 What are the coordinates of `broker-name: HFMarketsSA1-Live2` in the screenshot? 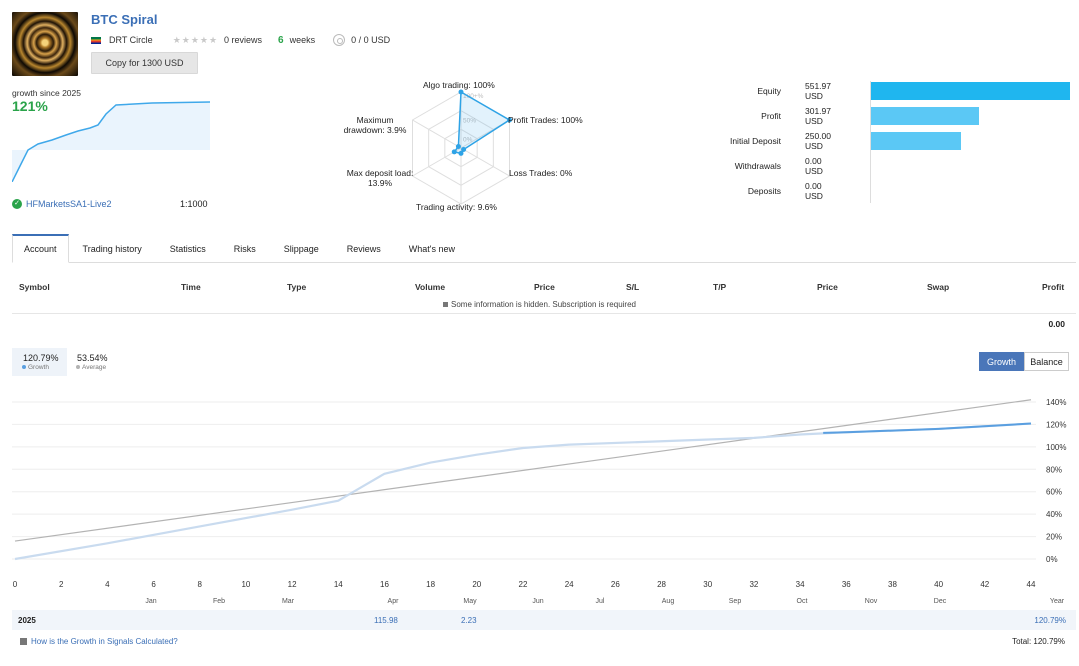 It's located at (69, 204).